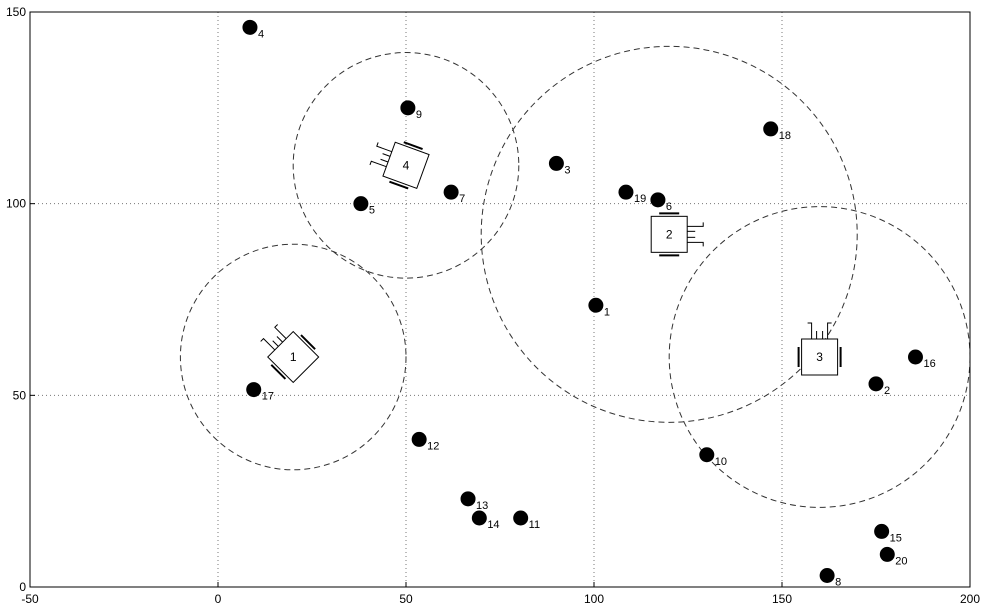 Image resolution: width=982 pixels, height=608 pixels. Describe the element at coordinates (22, 587) in the screenshot. I see `y-tick-label: 0` at that location.